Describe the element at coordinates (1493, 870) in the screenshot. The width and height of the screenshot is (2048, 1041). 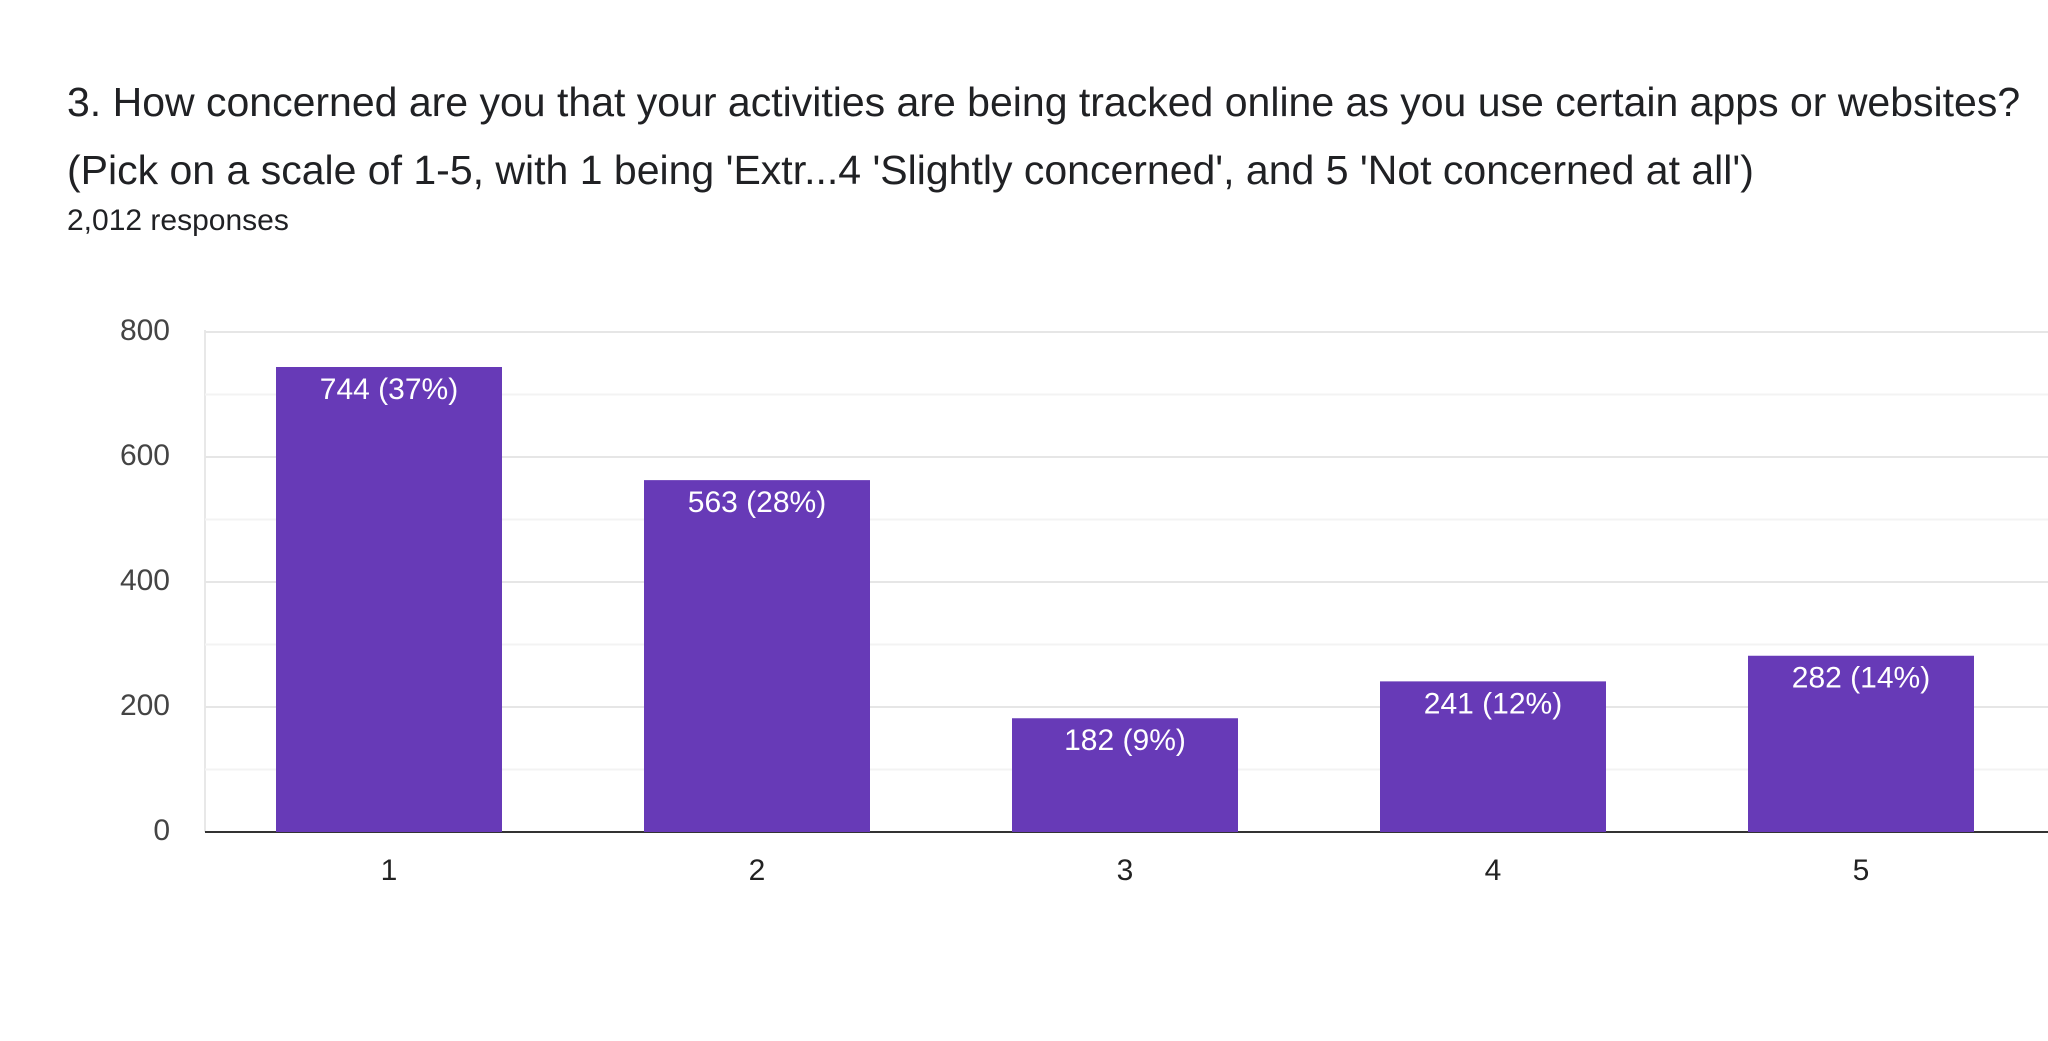
I see `x-tick-label: 4` at that location.